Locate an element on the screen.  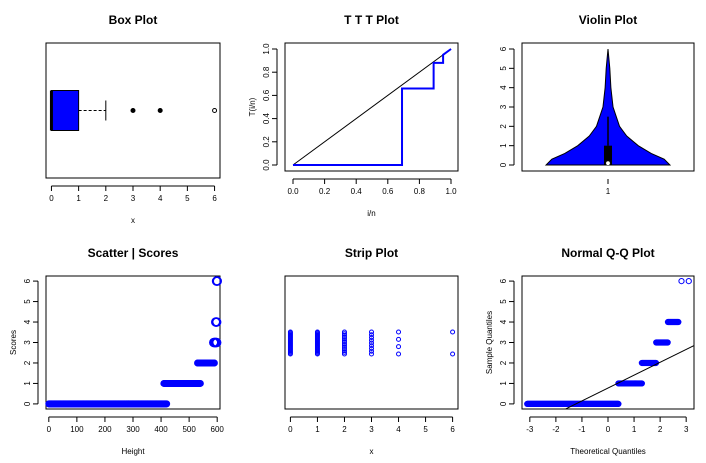
x-tick-label: -2 is located at coordinates (556, 429).